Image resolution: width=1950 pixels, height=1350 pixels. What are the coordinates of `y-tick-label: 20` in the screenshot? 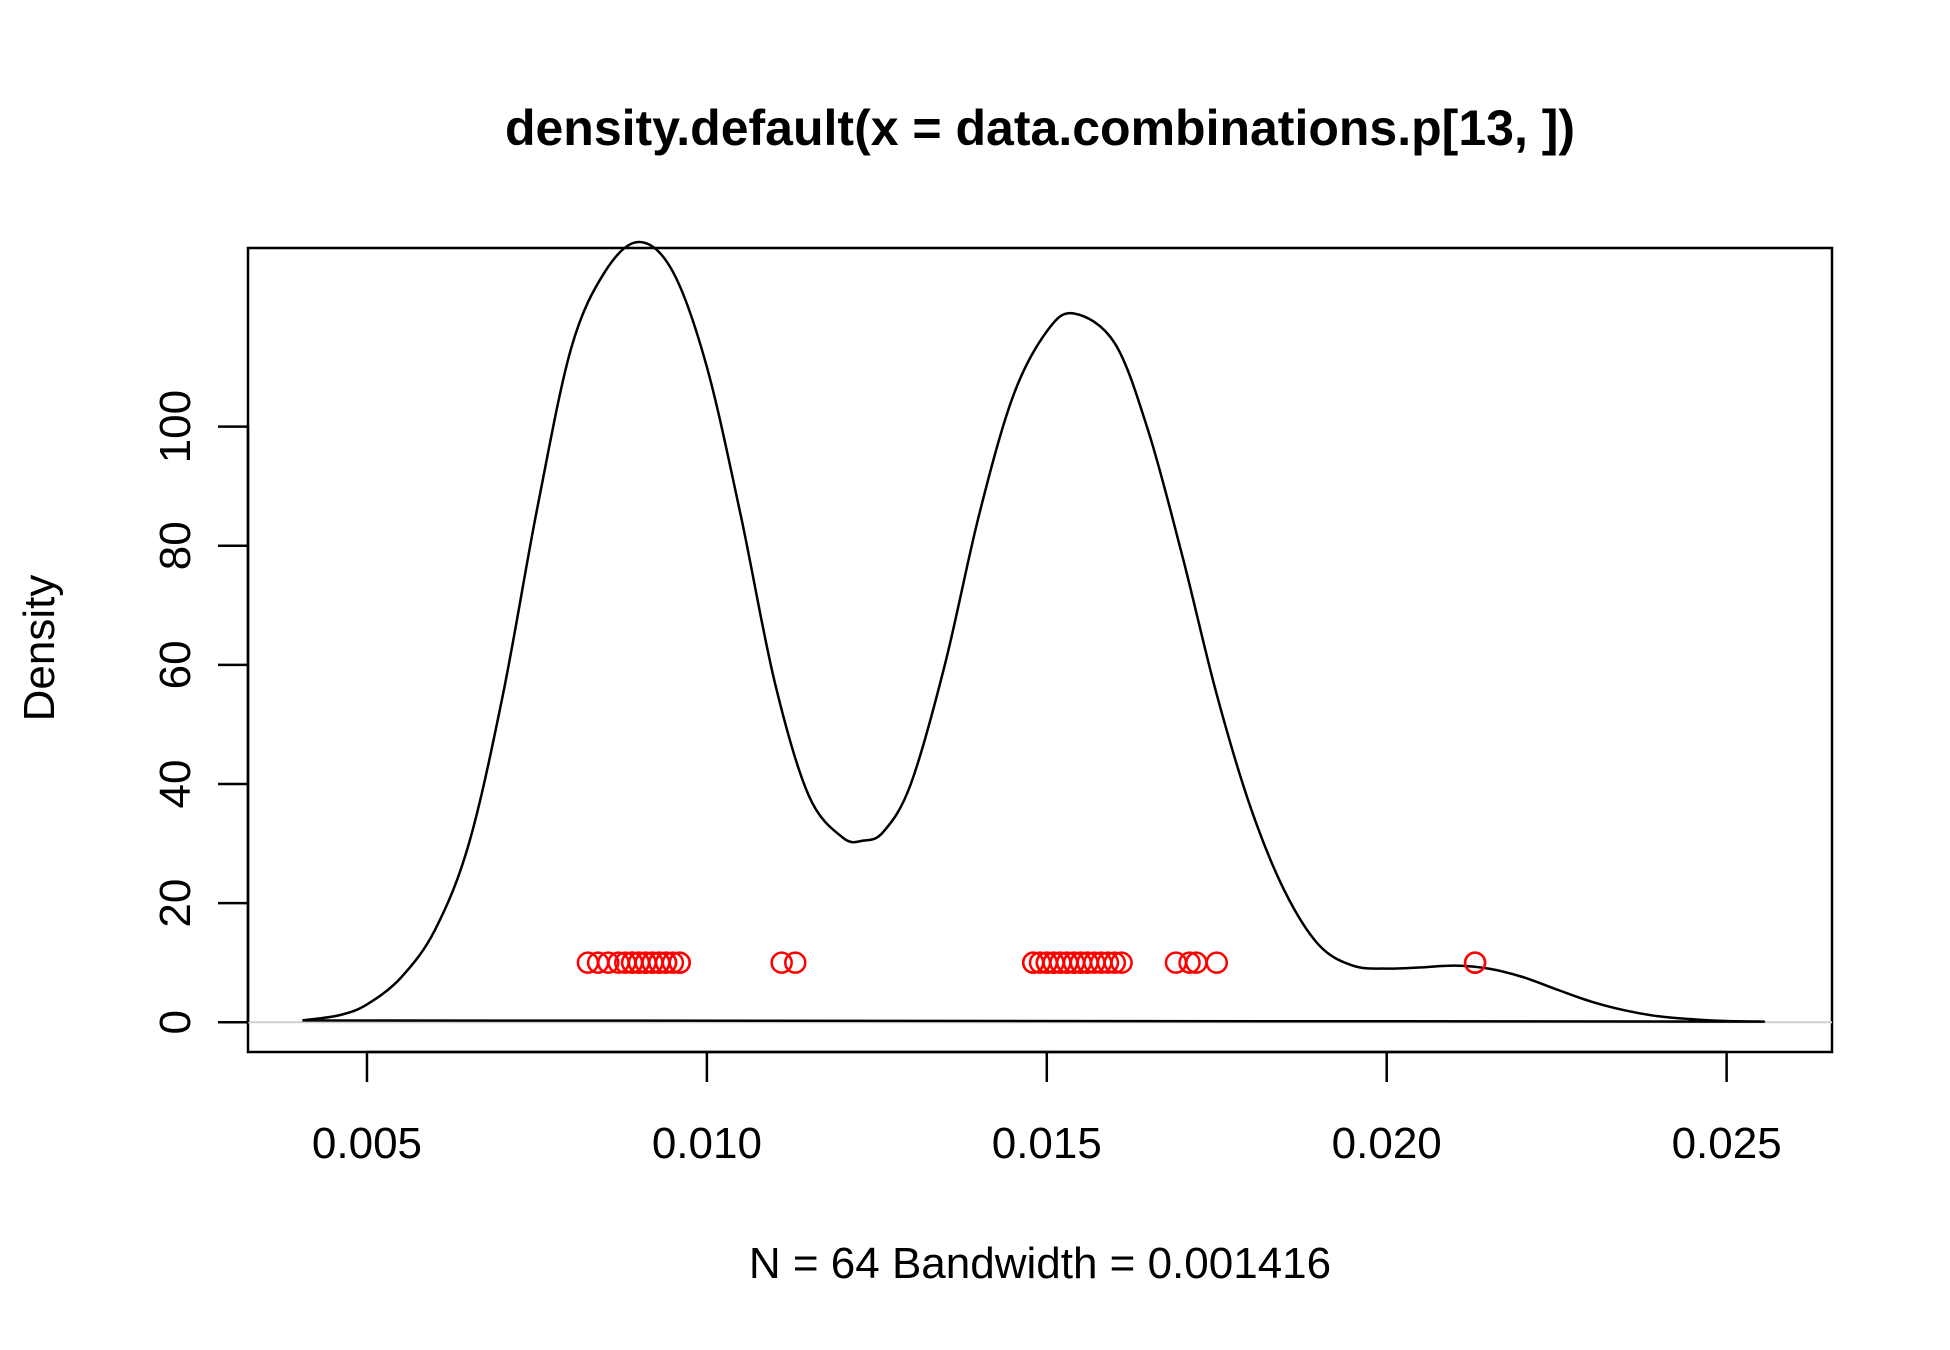 It's located at (175, 903).